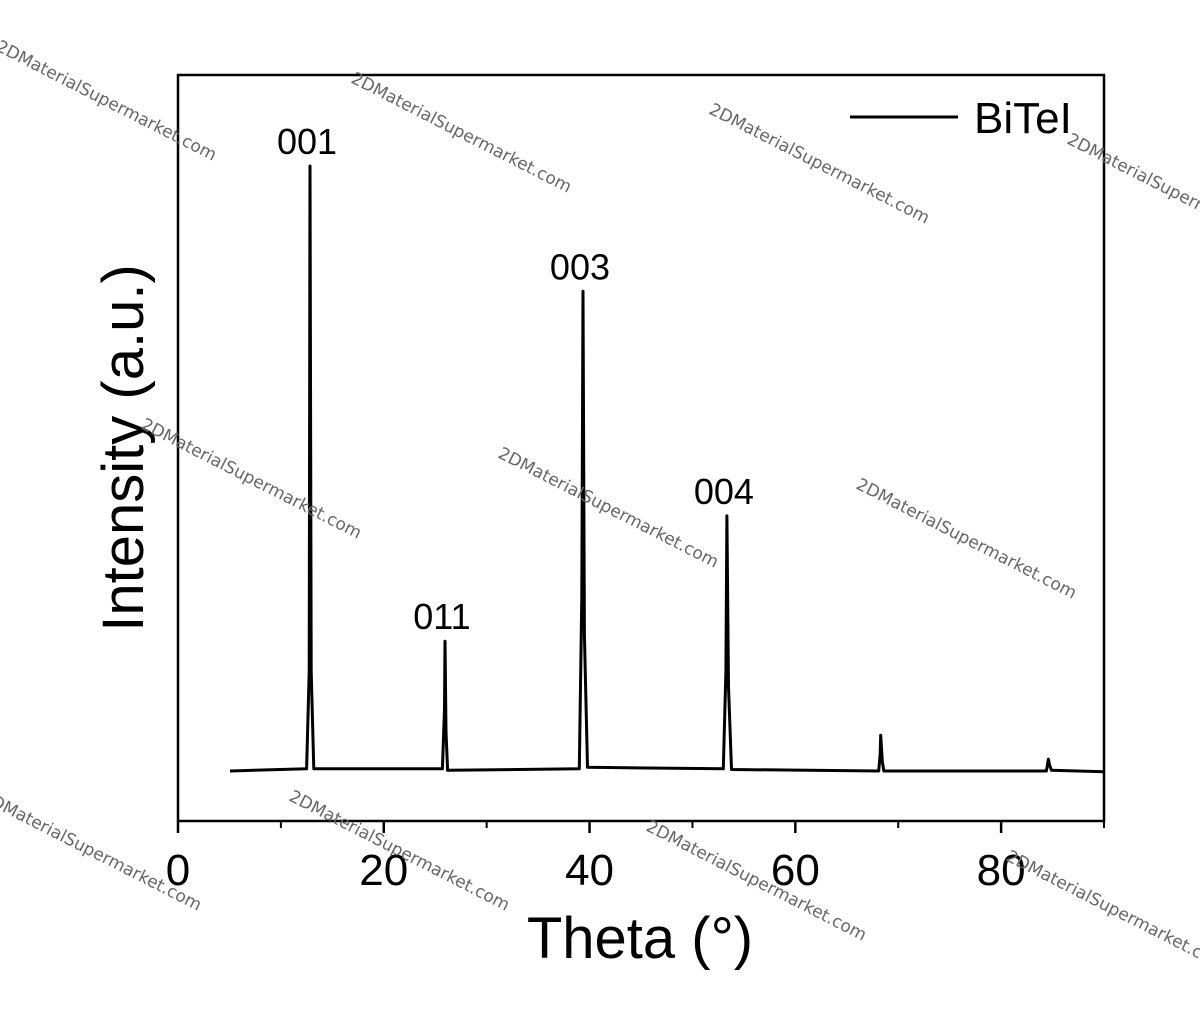 The width and height of the screenshot is (1200, 1029). What do you see at coordinates (1001, 870) in the screenshot?
I see `x-tick-label: 80` at bounding box center [1001, 870].